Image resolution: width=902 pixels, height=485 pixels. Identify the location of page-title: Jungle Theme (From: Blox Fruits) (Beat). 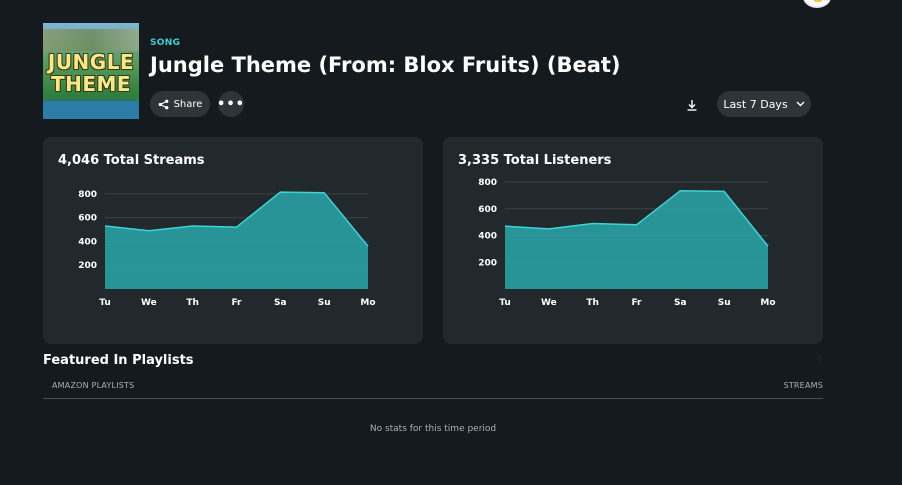
(385, 65).